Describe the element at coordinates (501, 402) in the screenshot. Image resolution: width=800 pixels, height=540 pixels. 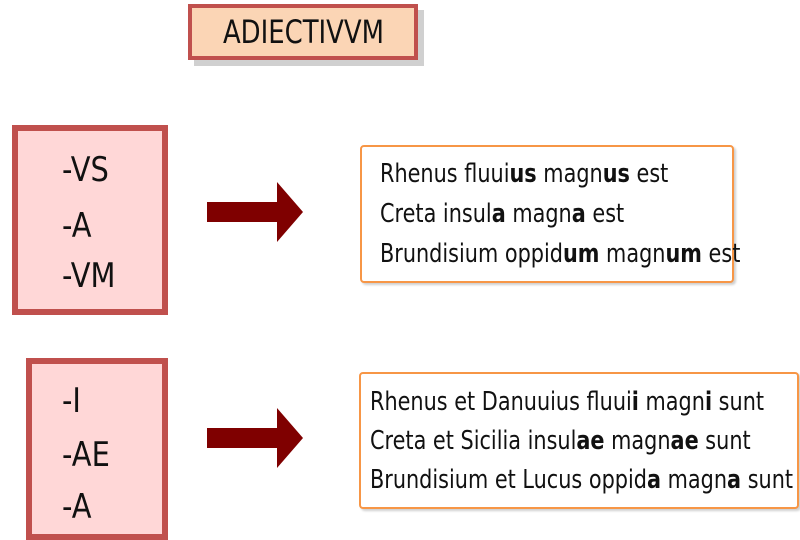
I see `sentence-fragment: Rhenus et Danuuius fluui` at that location.